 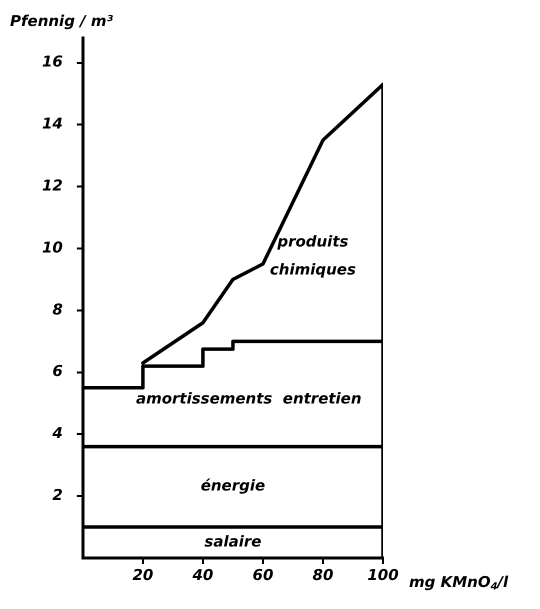 I want to click on y-tick-label: 4, so click(x=57, y=433).